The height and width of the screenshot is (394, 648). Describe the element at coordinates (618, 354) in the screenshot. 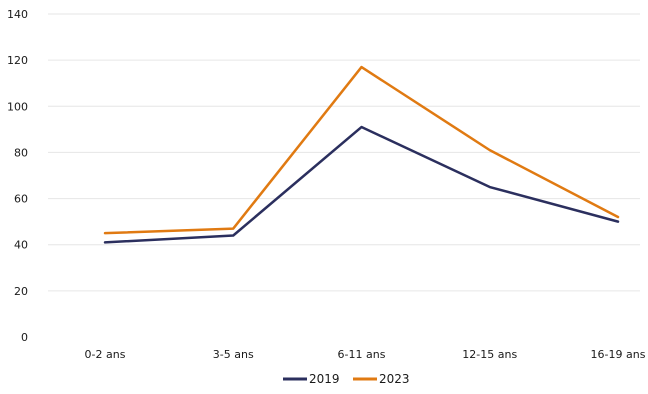

I see `x-tick-label: 16-19 ans` at that location.